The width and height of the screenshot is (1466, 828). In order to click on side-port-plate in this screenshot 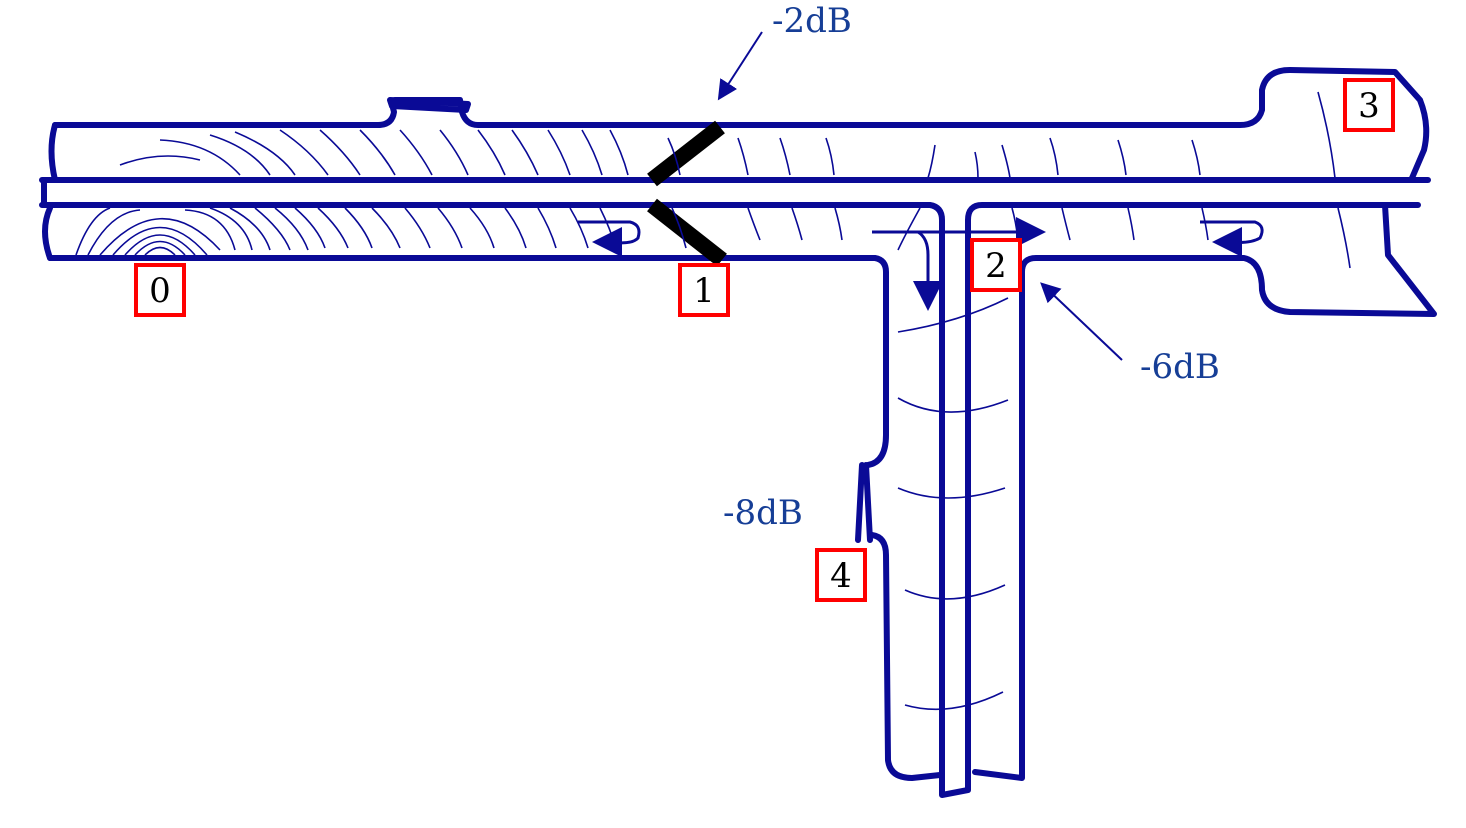, I will do `click(864, 502)`.